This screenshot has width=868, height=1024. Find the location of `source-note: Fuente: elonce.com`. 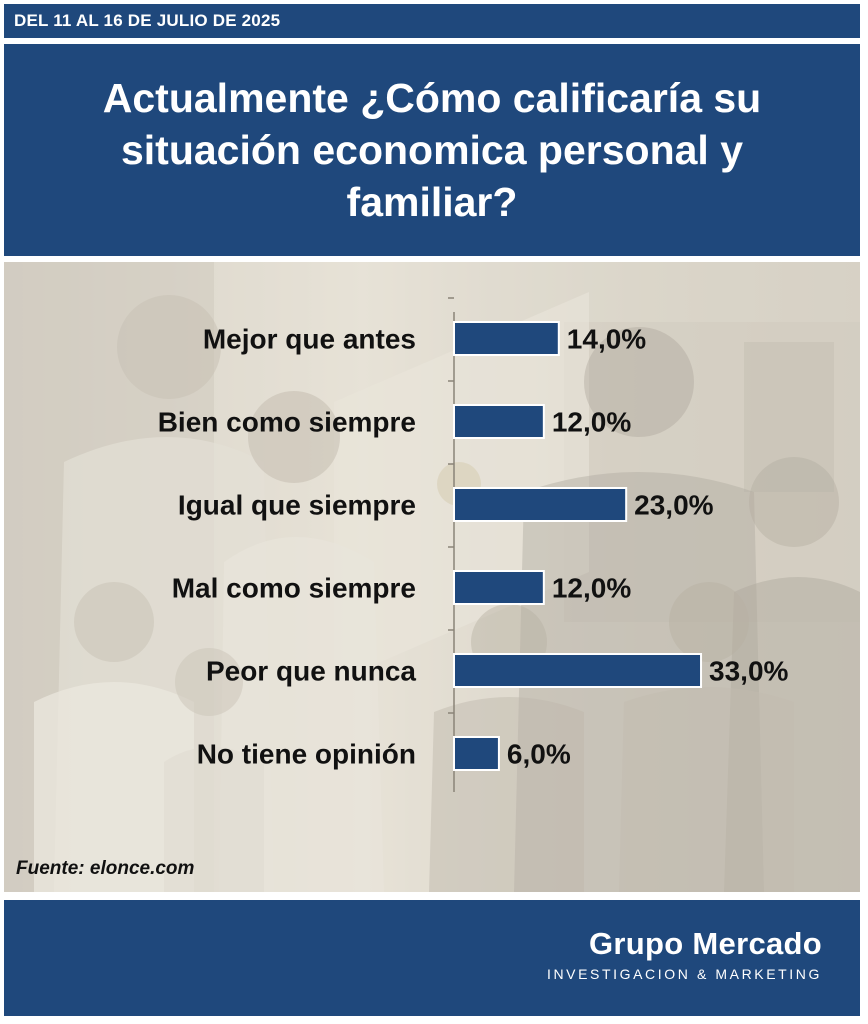

source-note: Fuente: elonce.com is located at coordinates (105, 868).